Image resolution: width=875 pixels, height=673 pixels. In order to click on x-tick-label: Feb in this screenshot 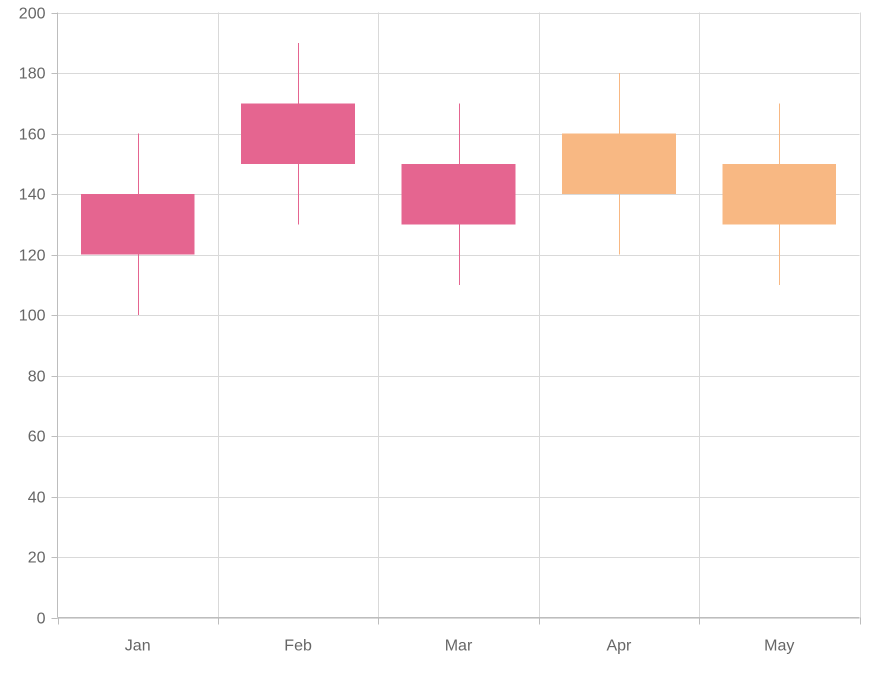, I will do `click(298, 646)`.